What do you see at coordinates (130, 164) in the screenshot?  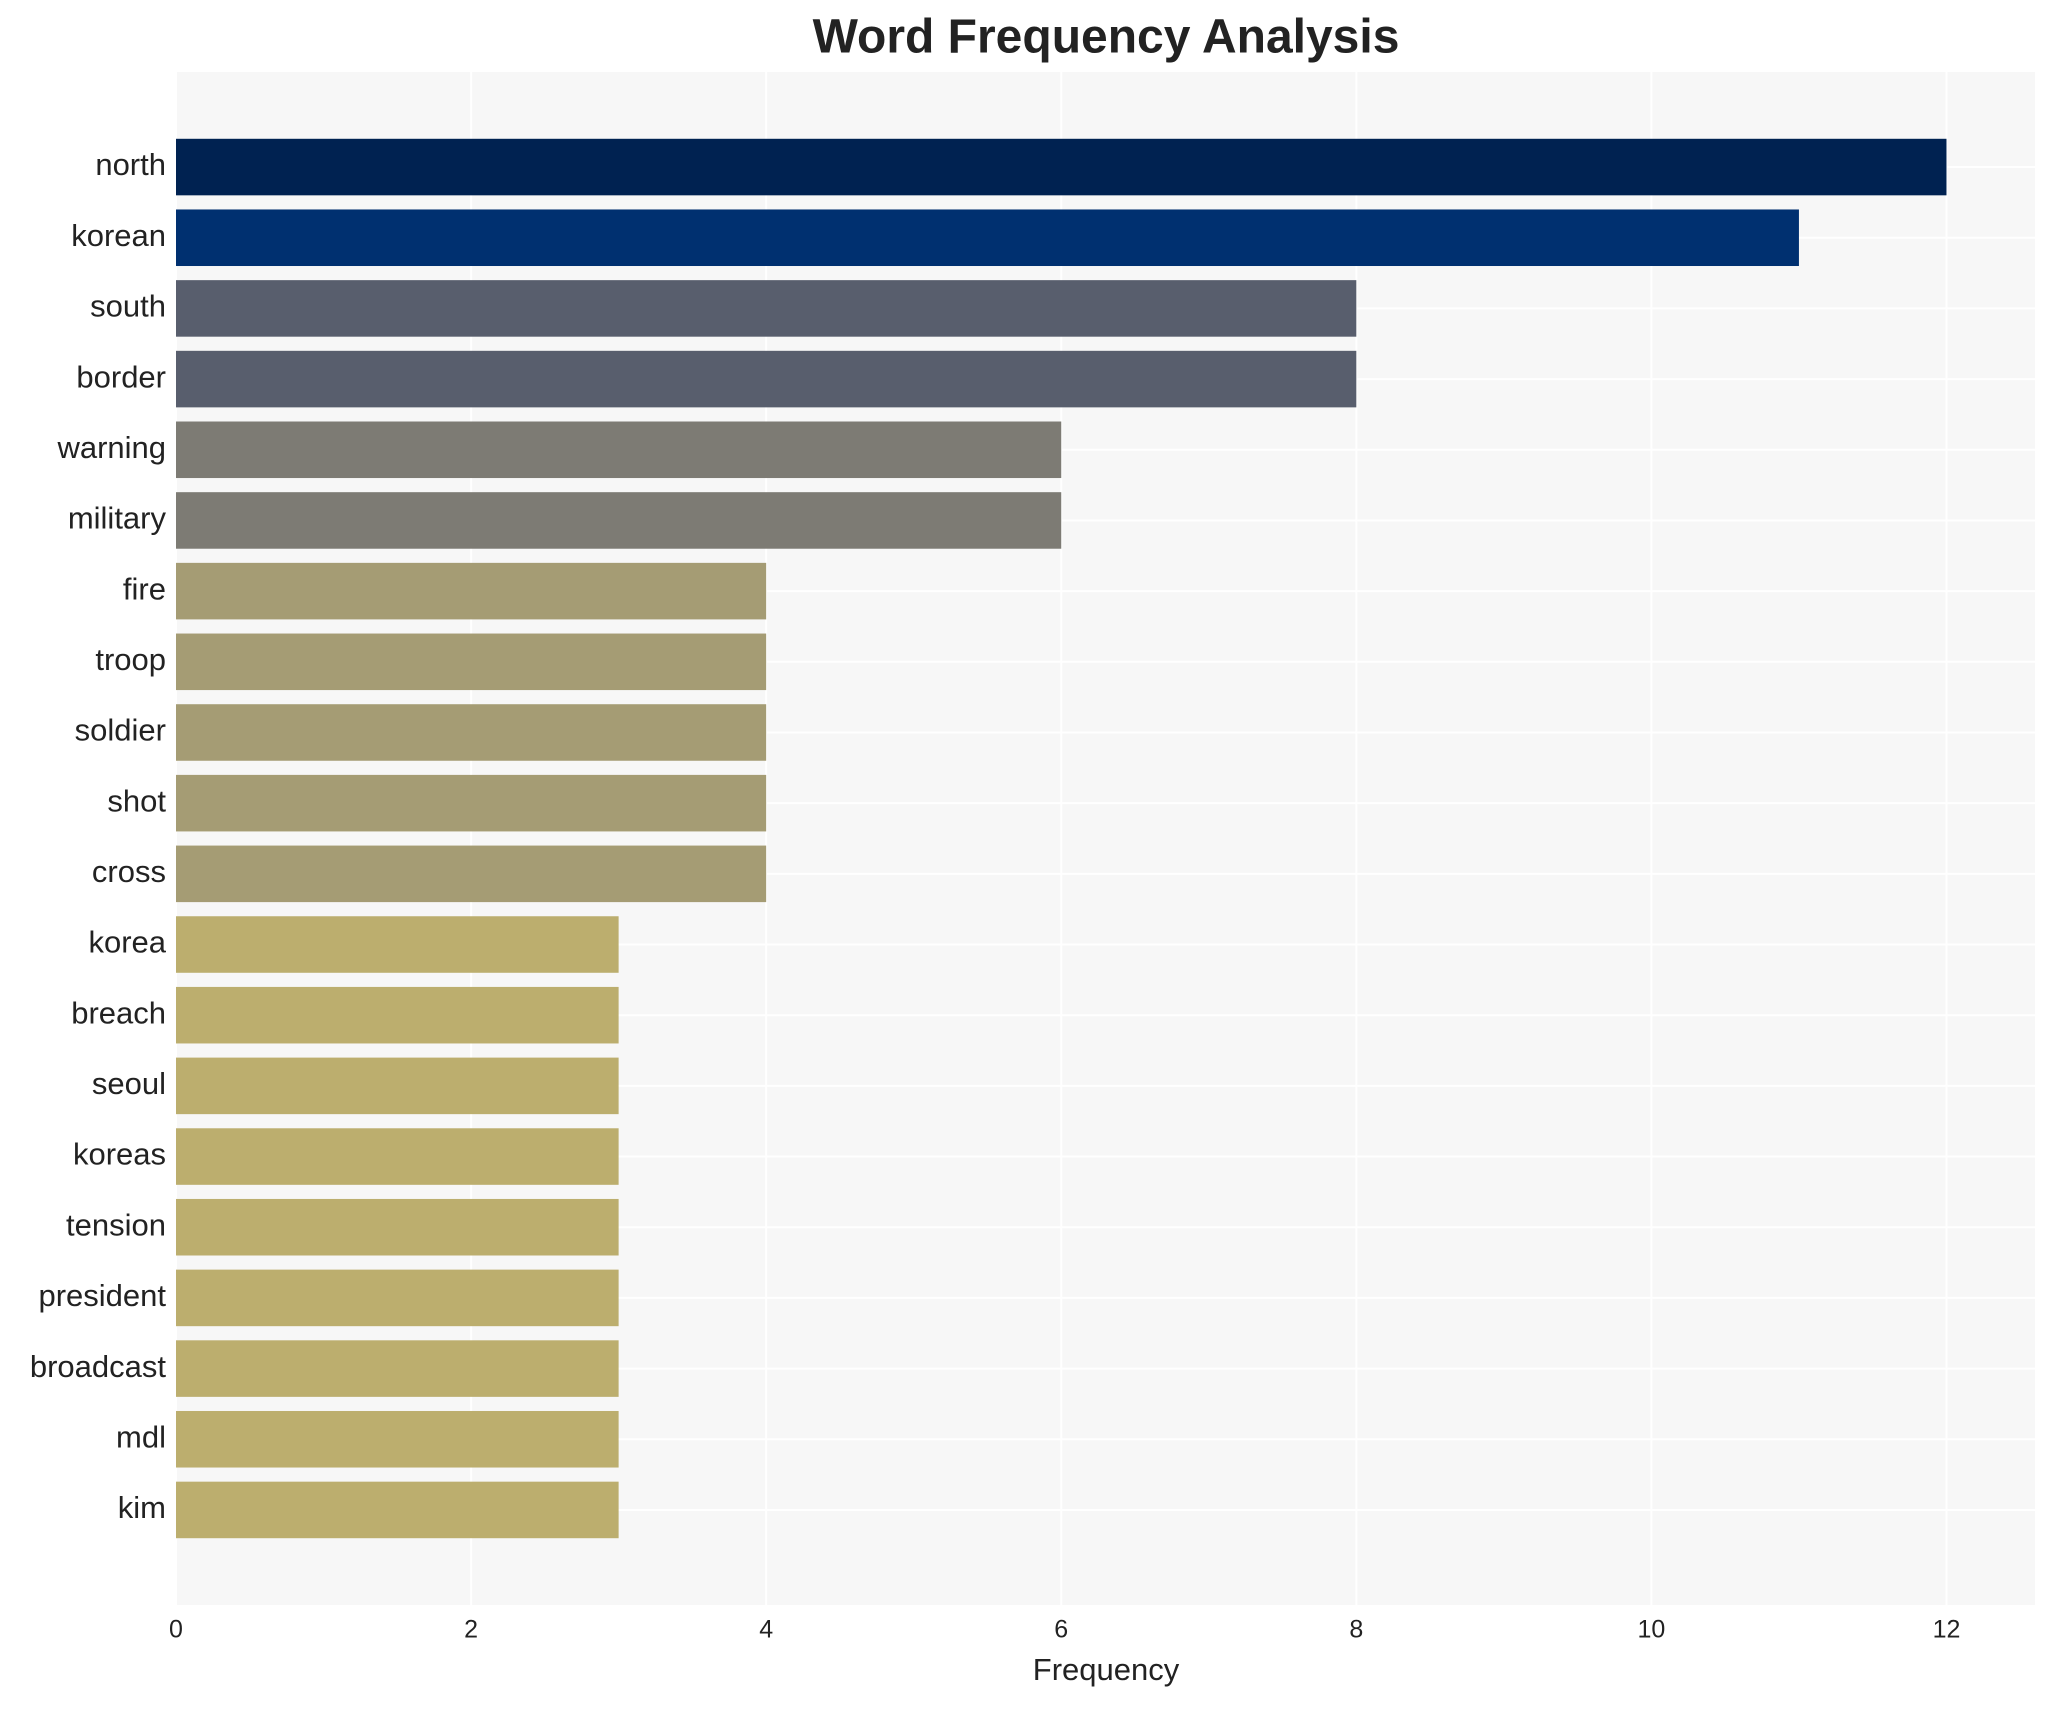 I see `y-tick-label: north` at bounding box center [130, 164].